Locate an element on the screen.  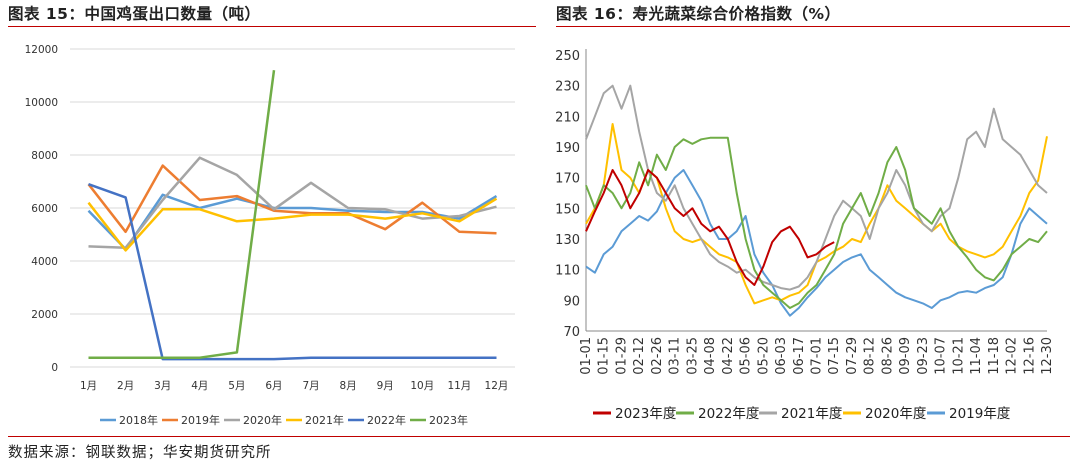
x-tick-label: 03-11 is located at coordinates (675, 356).